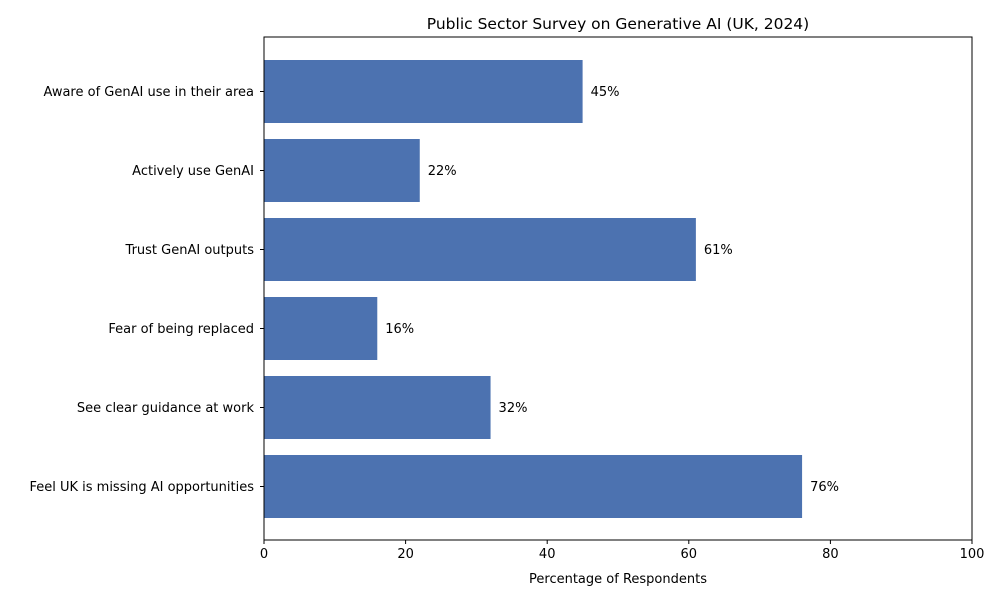  Describe the element at coordinates (547, 554) in the screenshot. I see `x-tick-label: 40` at that location.